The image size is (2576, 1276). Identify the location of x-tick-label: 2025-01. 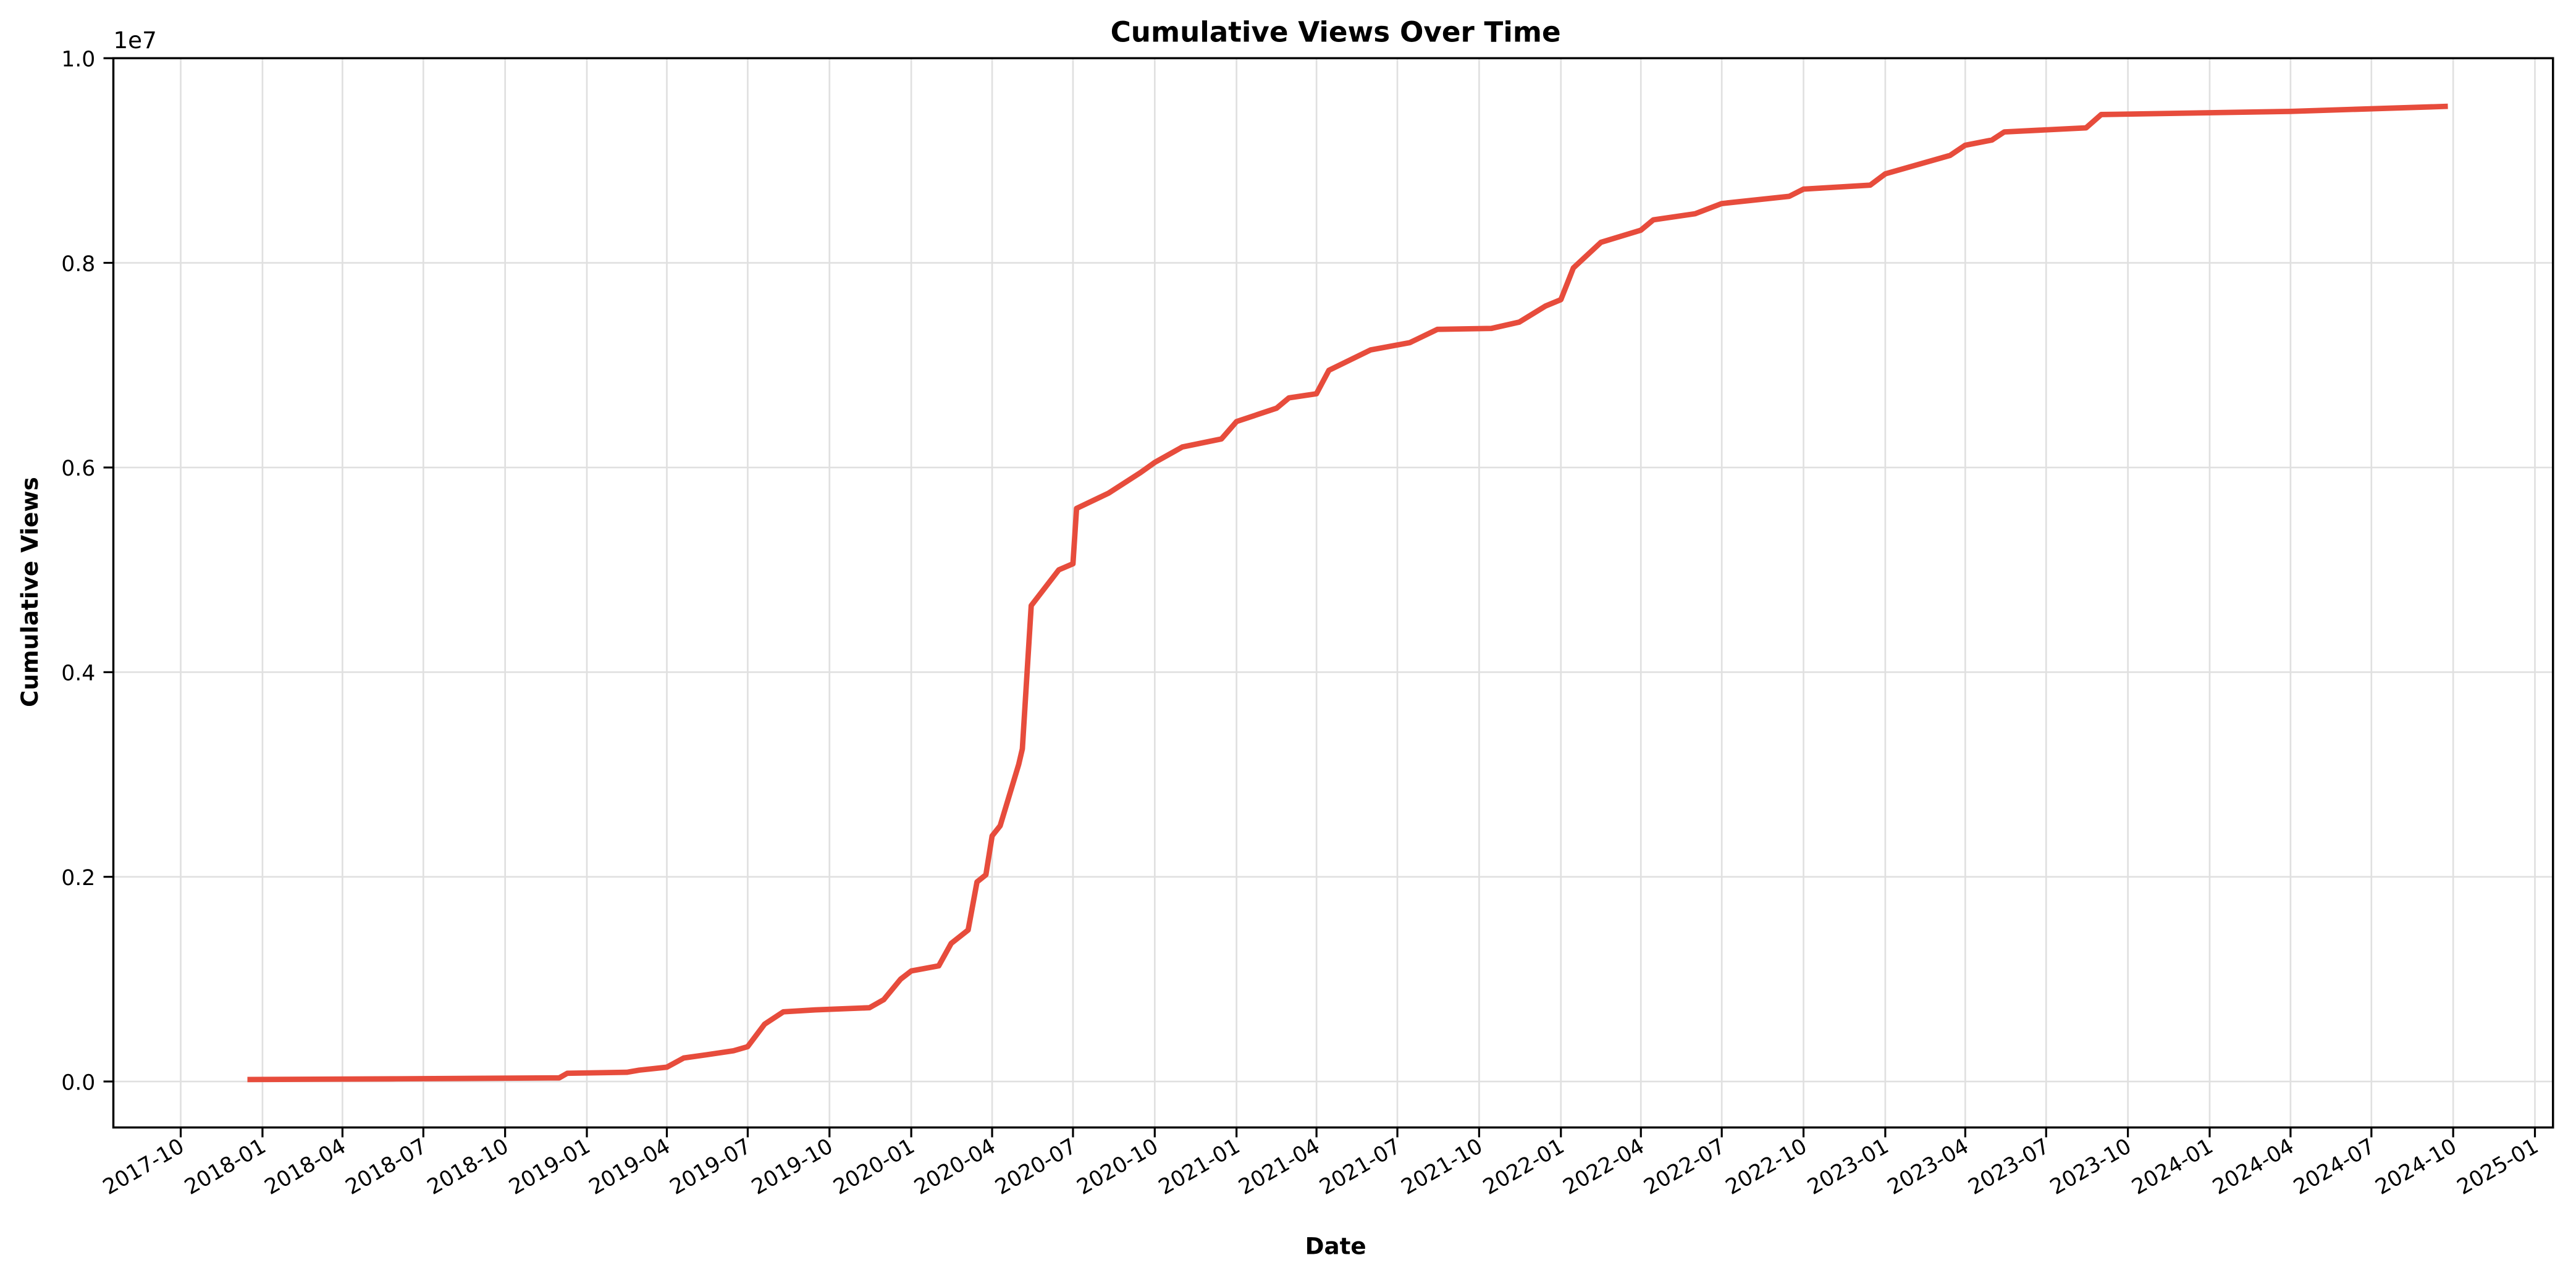
(2498, 1167).